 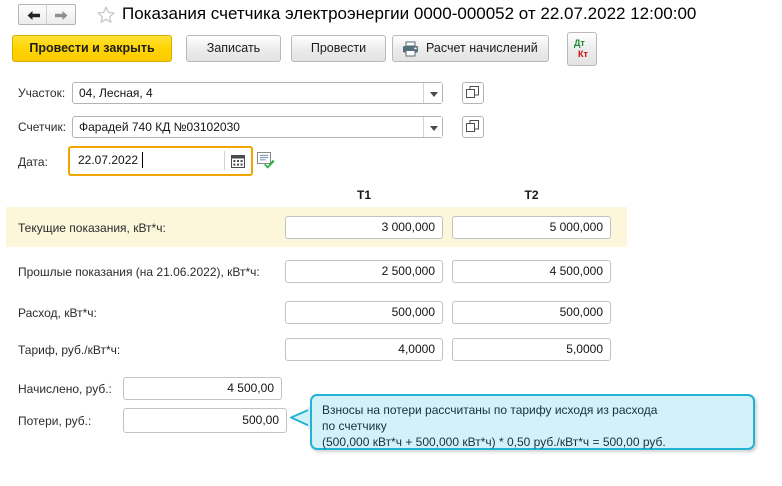 I want to click on schetchik-input: Фарадей 740 КД №03102030, so click(x=257, y=127).